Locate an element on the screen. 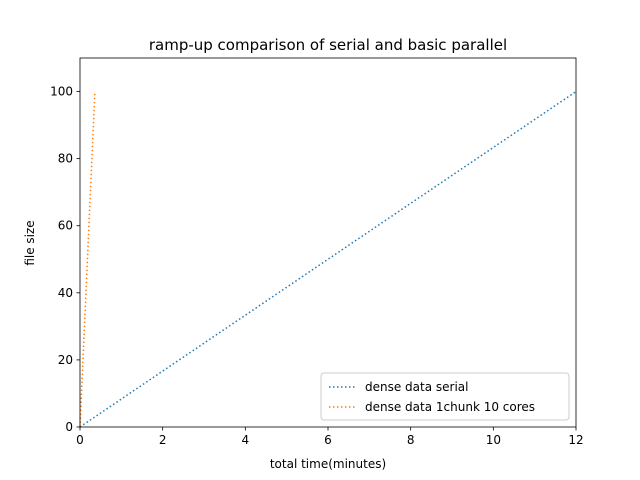 This screenshot has width=640, height=480. x-tick-label: 10 is located at coordinates (493, 440).